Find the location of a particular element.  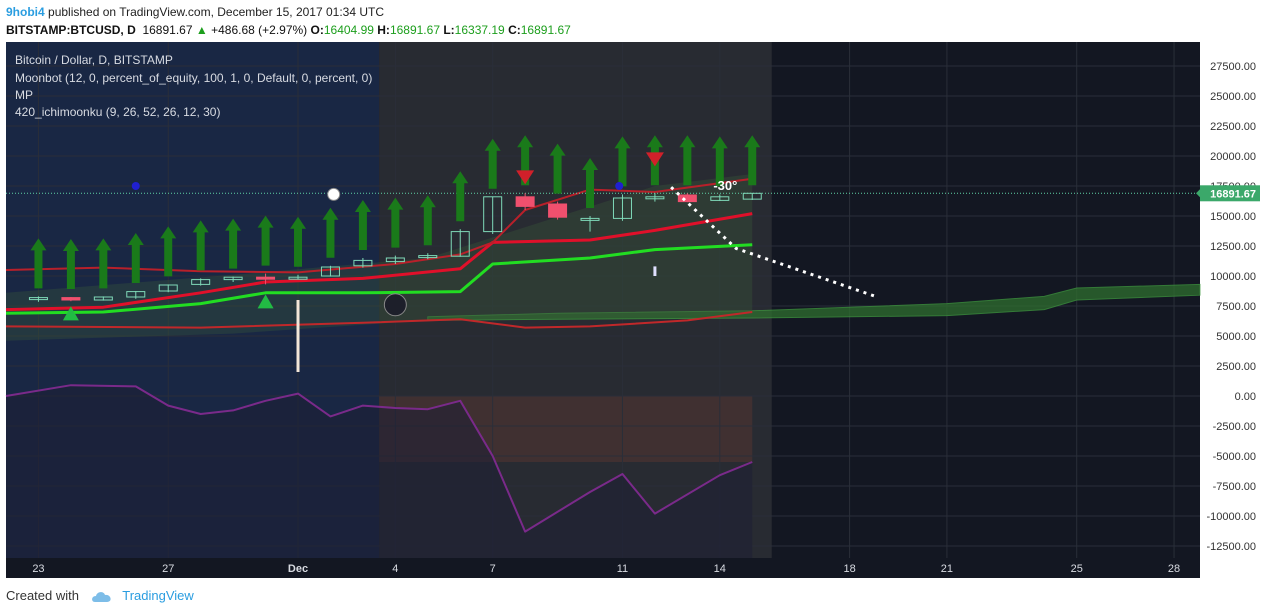

footer: Created with TradingView is located at coordinates (100, 596).